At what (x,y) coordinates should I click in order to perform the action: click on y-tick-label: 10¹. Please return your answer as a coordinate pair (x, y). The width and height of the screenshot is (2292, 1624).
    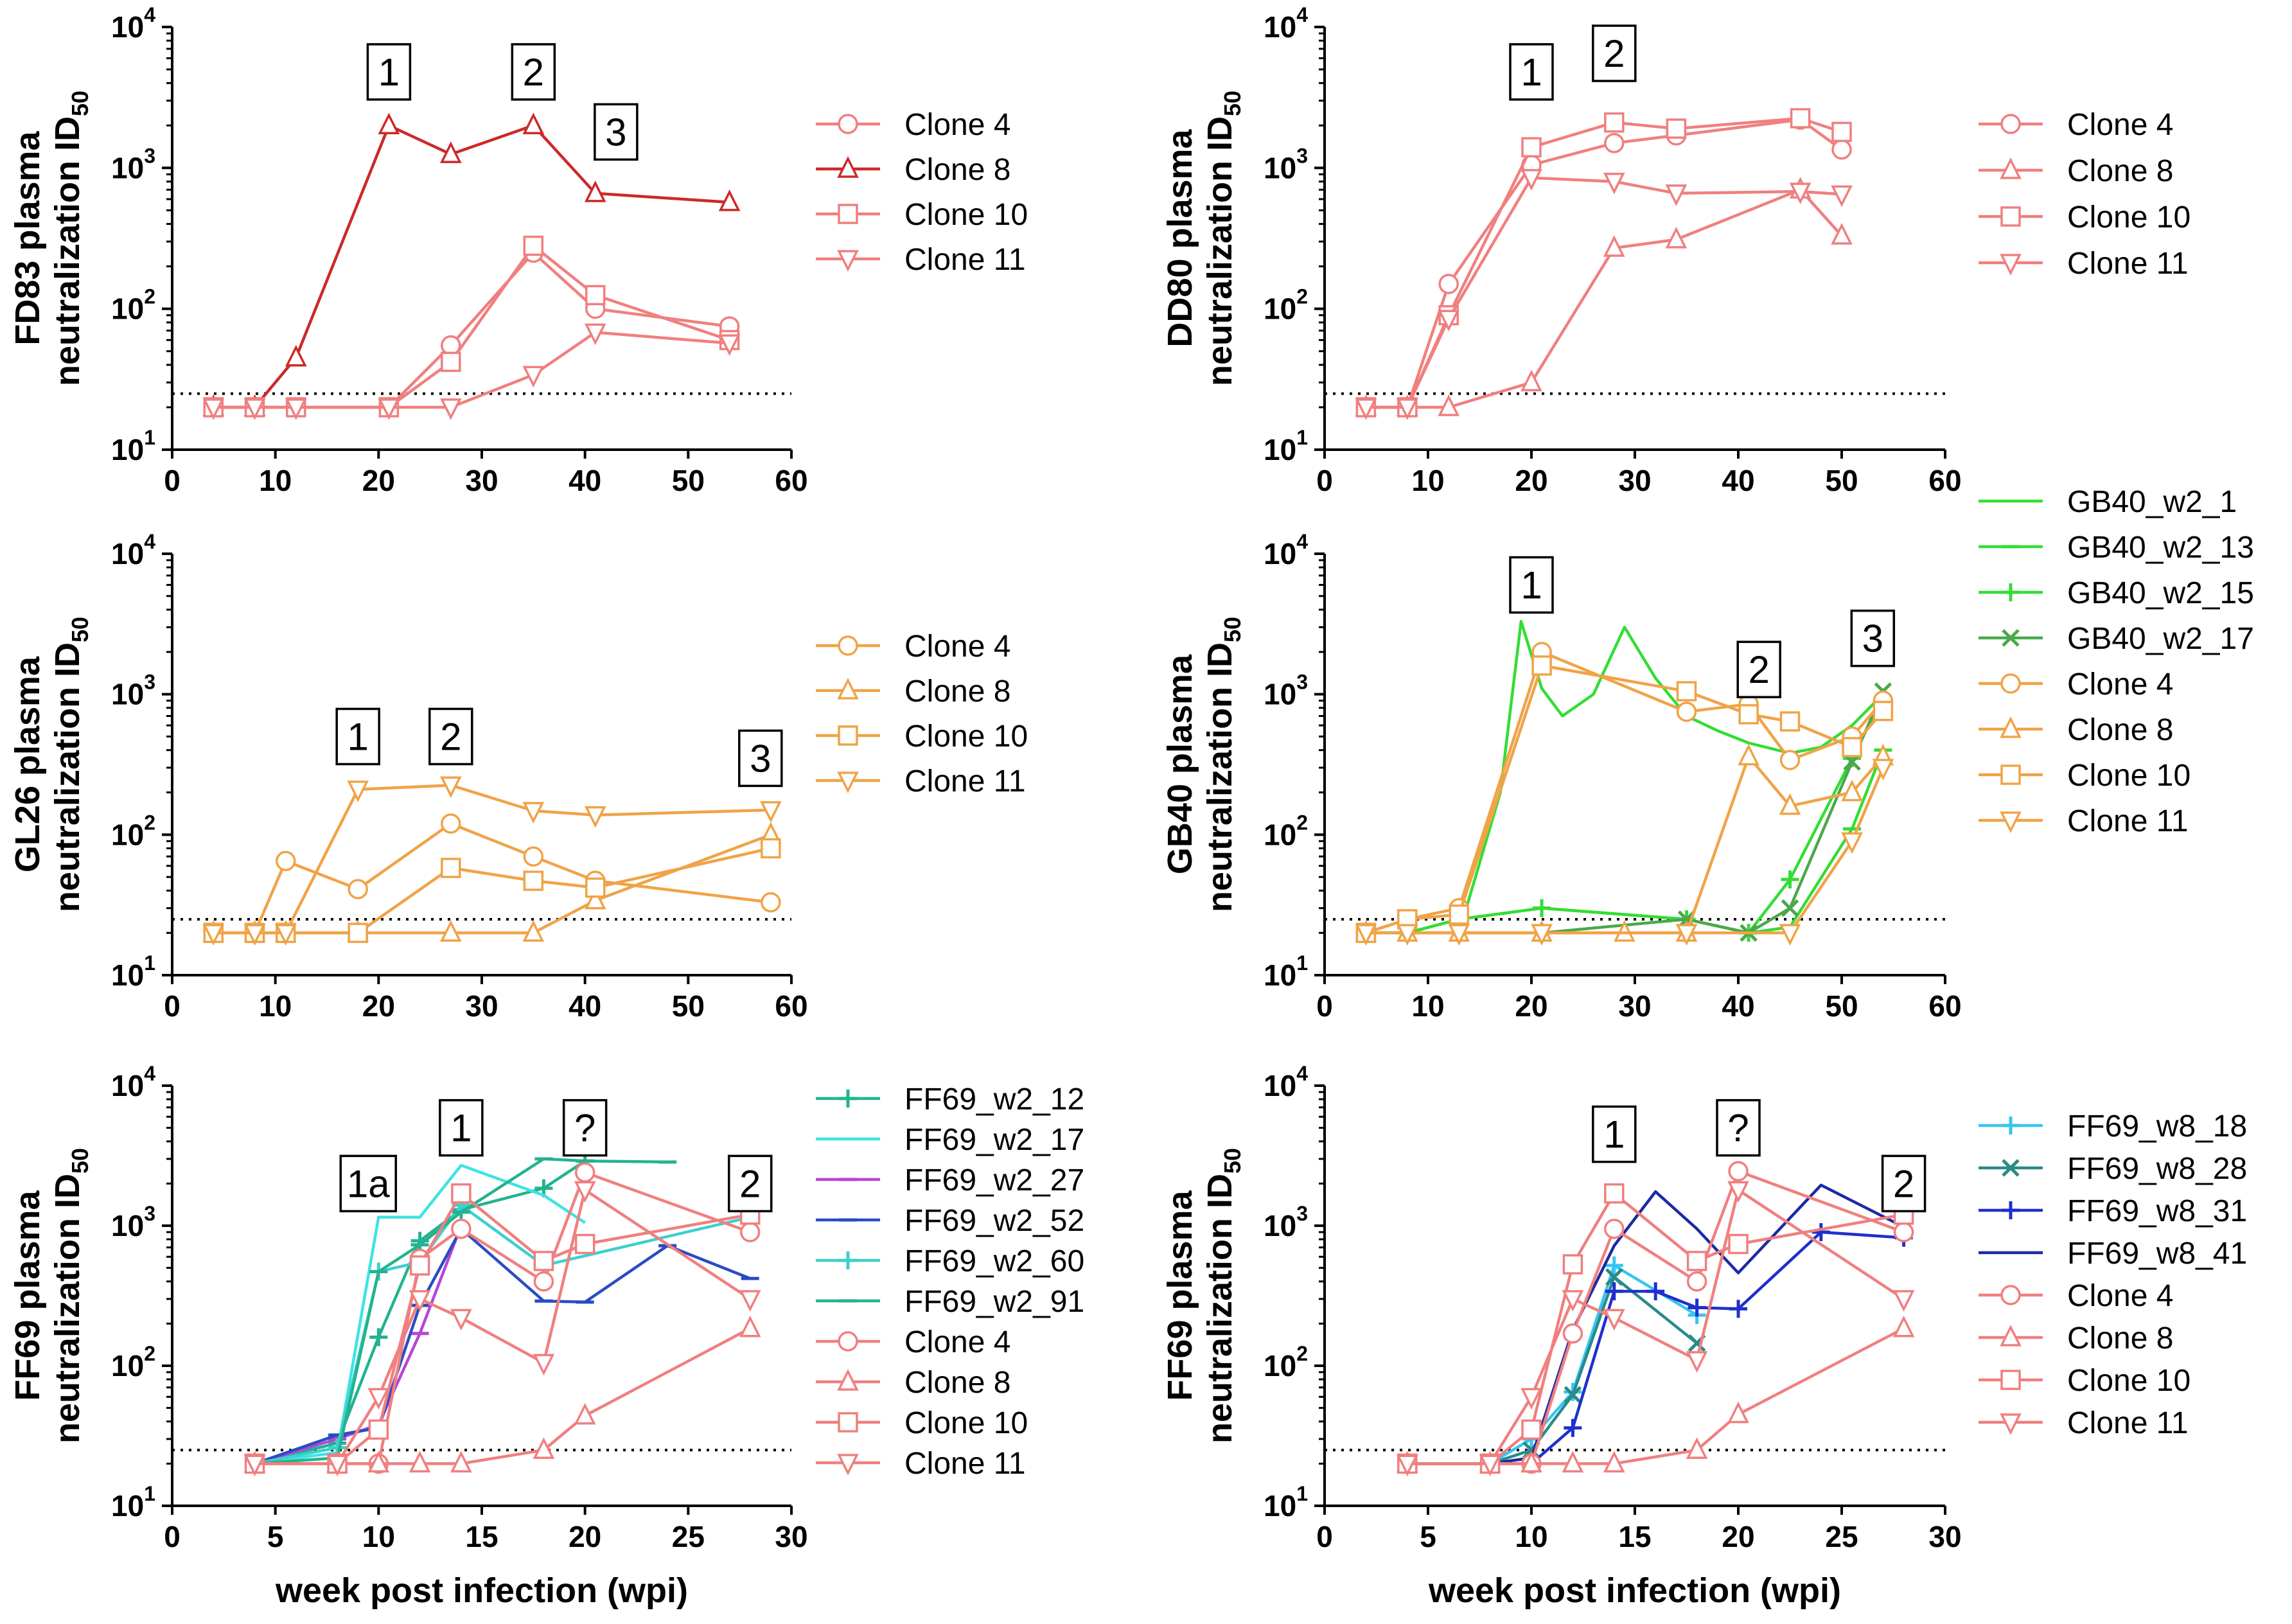
    Looking at the image, I should click on (133, 446).